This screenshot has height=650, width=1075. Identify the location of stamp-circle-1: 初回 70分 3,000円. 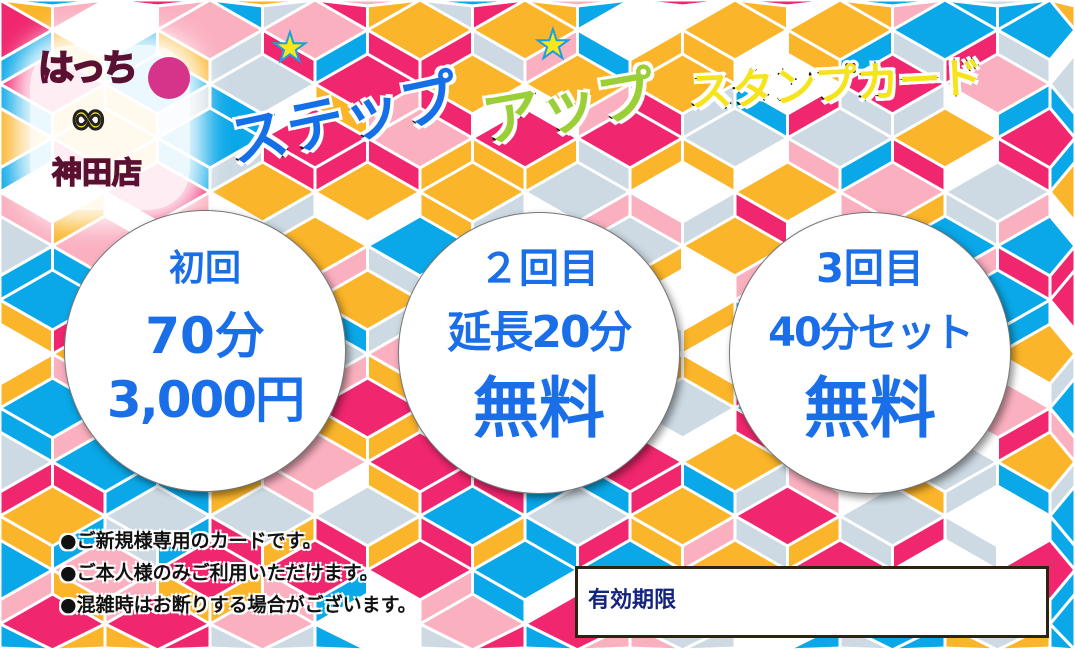
(205, 351).